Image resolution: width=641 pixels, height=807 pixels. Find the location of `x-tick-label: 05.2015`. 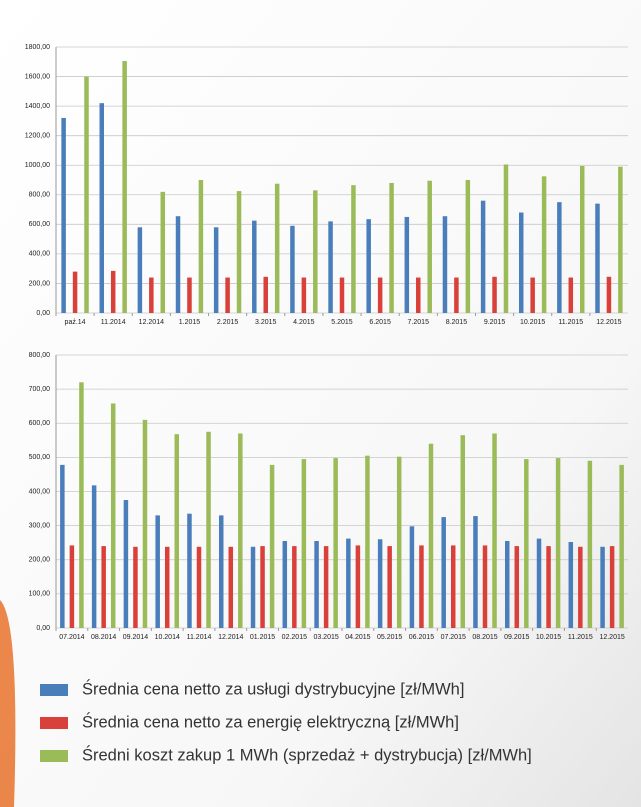

x-tick-label: 05.2015 is located at coordinates (389, 637).